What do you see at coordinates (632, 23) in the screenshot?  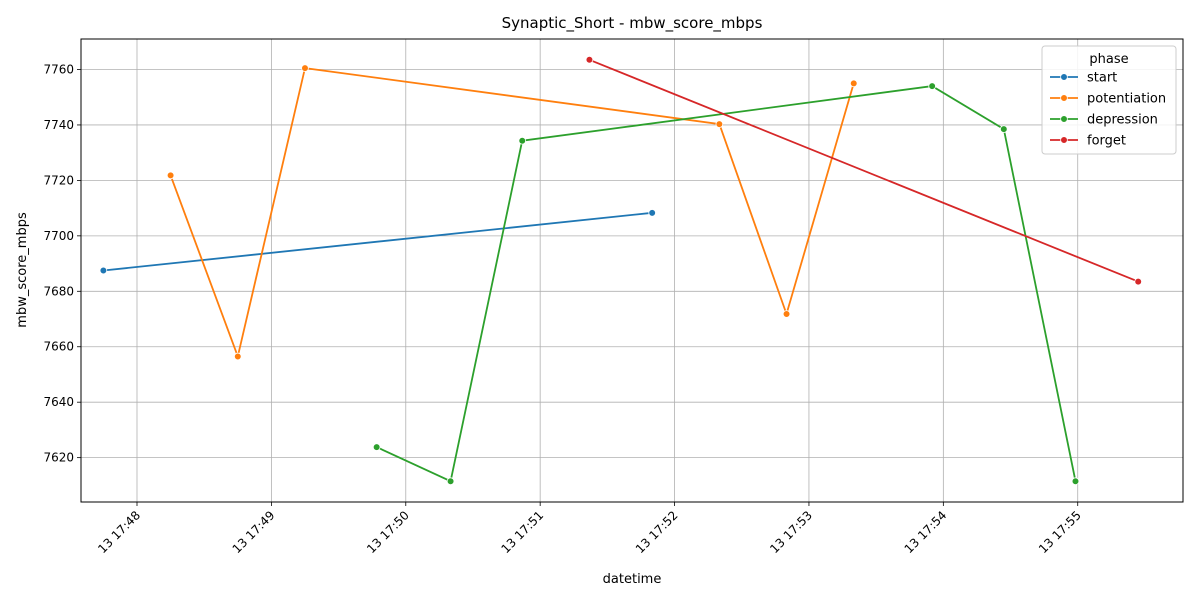 I see `chart-title: Synaptic_Short - mbw_score_mbps` at bounding box center [632, 23].